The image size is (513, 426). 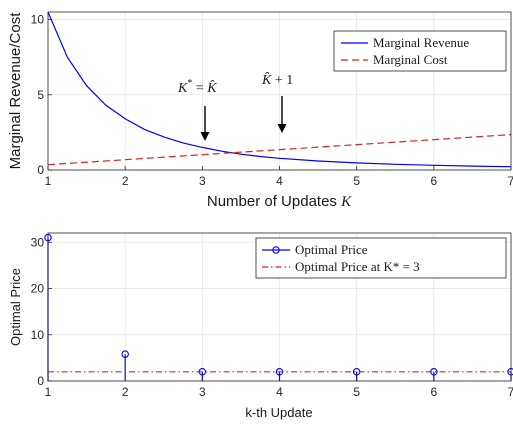 I want to click on annotation-k-star: K* = K̂, so click(x=197, y=109).